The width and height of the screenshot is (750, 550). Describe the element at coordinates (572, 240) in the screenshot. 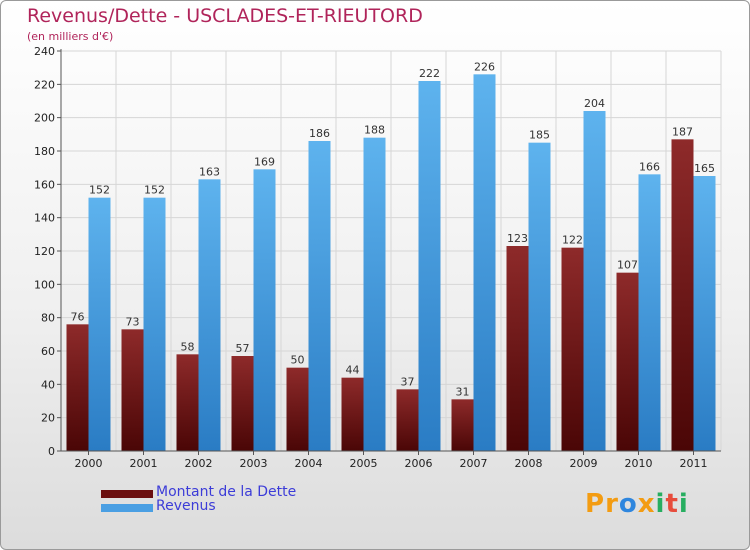

I see `value-label-dette: 122` at that location.